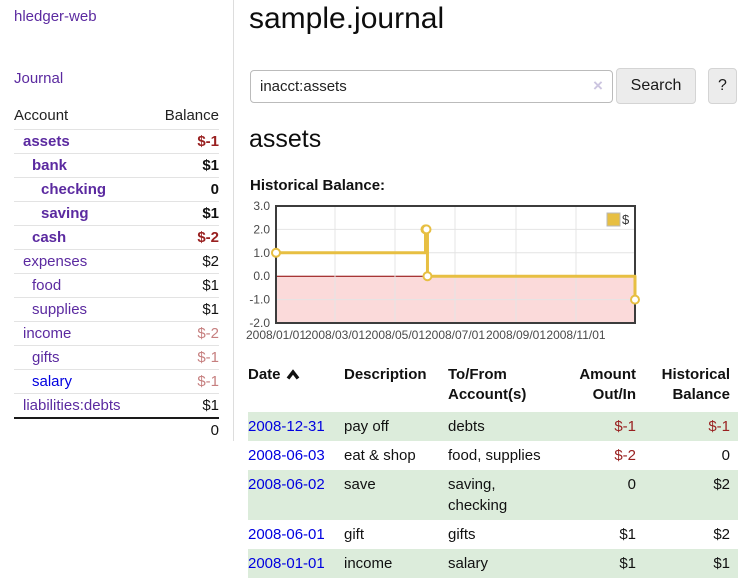  What do you see at coordinates (39, 78) in the screenshot?
I see `journal-link: Journal` at bounding box center [39, 78].